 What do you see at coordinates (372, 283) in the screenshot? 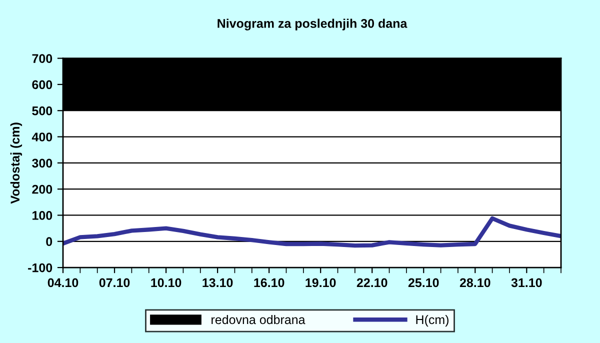
I see `x-tick-label: 22.10` at bounding box center [372, 283].